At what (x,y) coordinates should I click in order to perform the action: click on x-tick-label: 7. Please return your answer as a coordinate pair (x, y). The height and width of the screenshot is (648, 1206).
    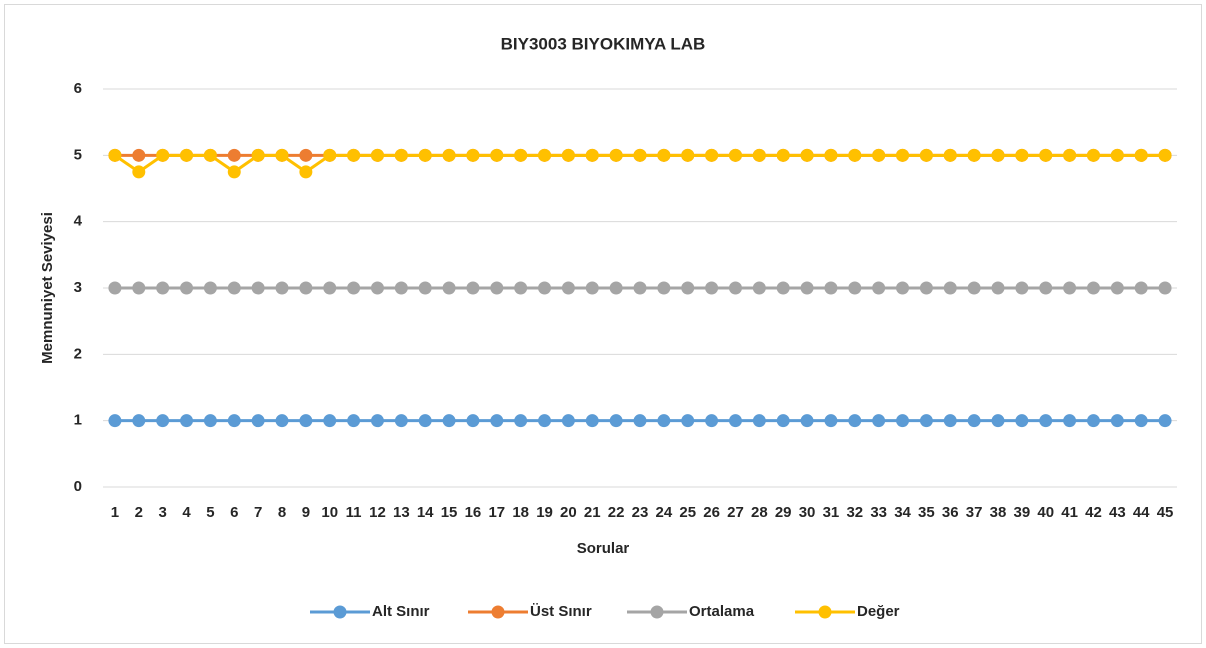
    Looking at the image, I should click on (258, 512).